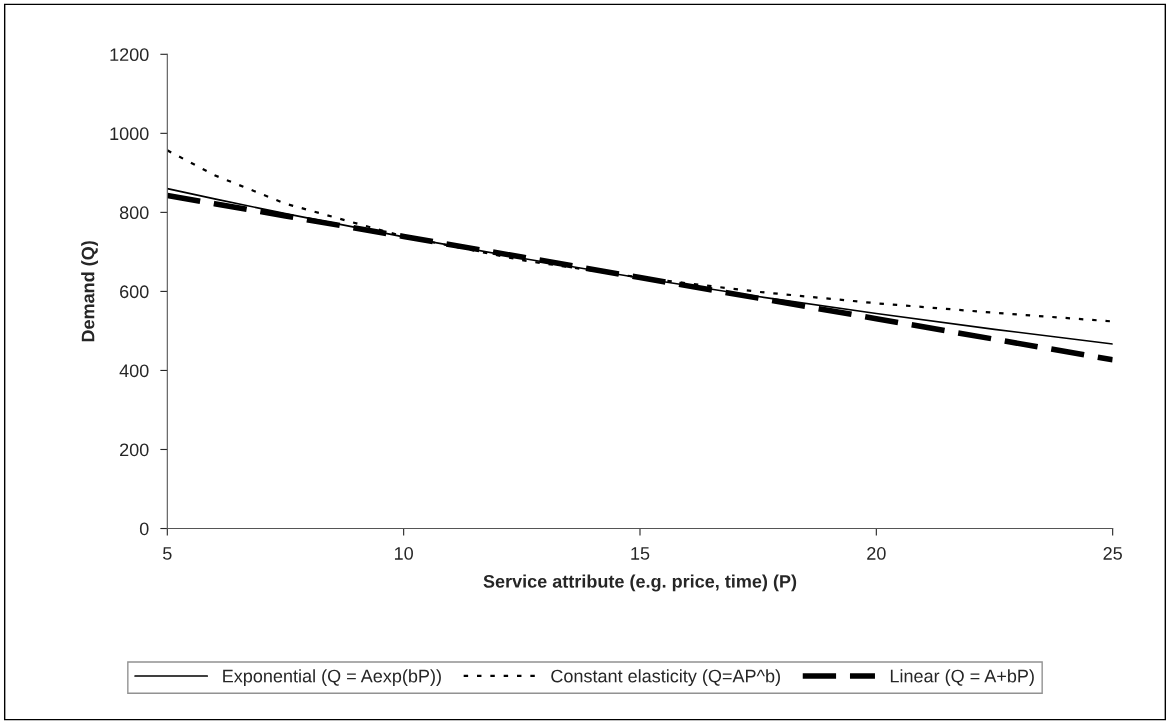 Image resolution: width=1170 pixels, height=724 pixels. I want to click on x-tick-label: 25, so click(1112, 553).